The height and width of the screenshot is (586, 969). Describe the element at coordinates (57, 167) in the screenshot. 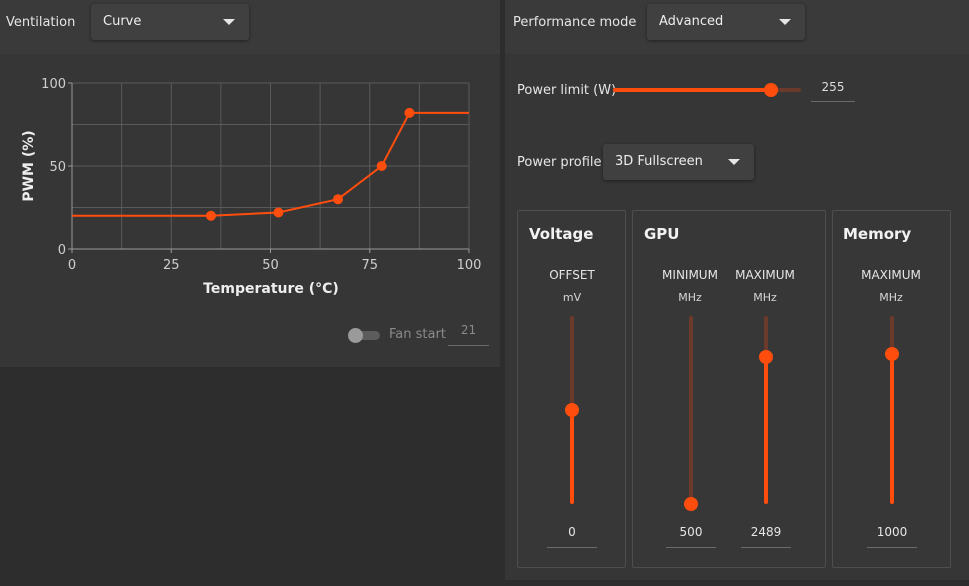

I see `y-tick-label: 50` at that location.